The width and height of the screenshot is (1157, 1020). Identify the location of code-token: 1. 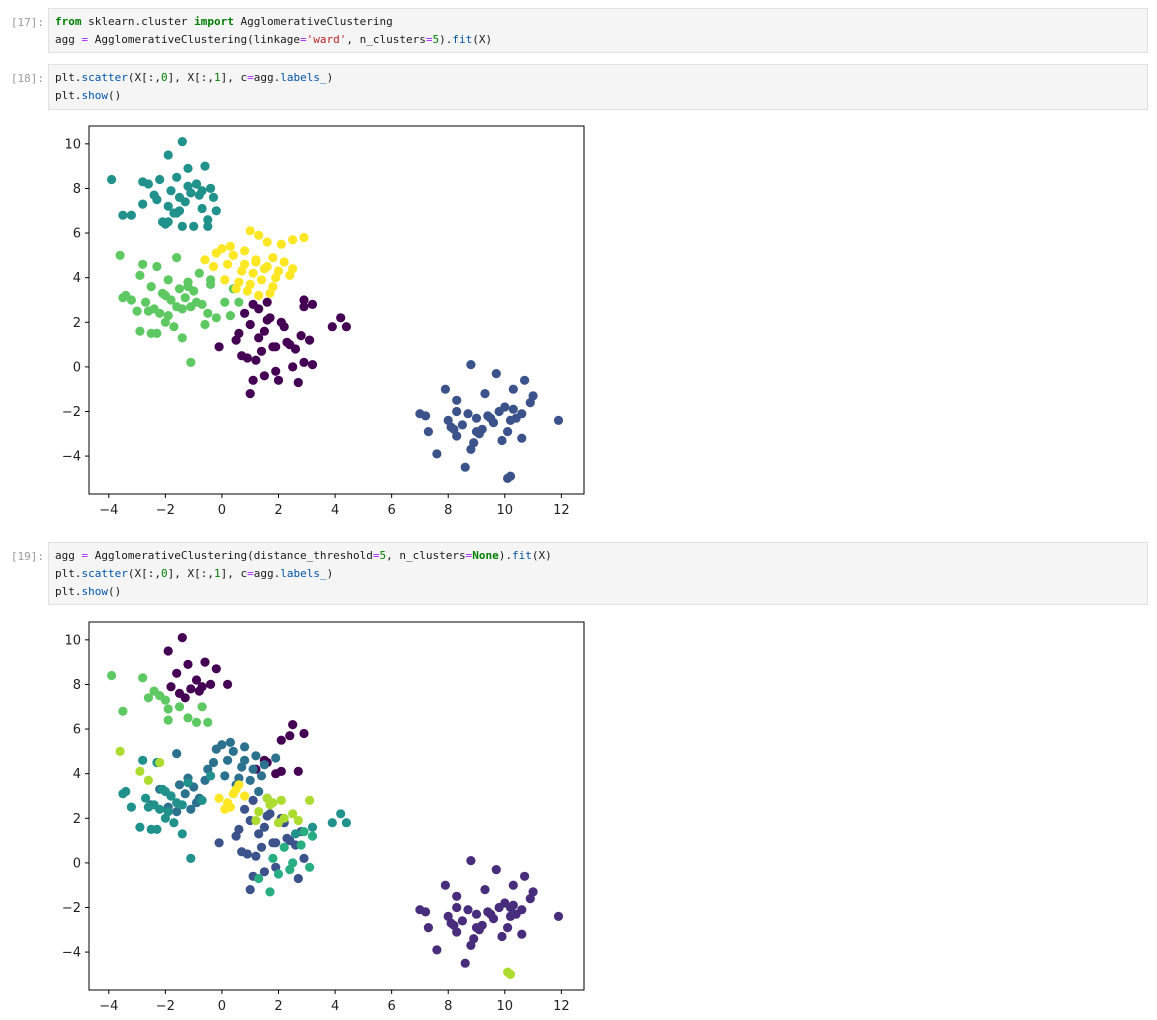
(217, 77).